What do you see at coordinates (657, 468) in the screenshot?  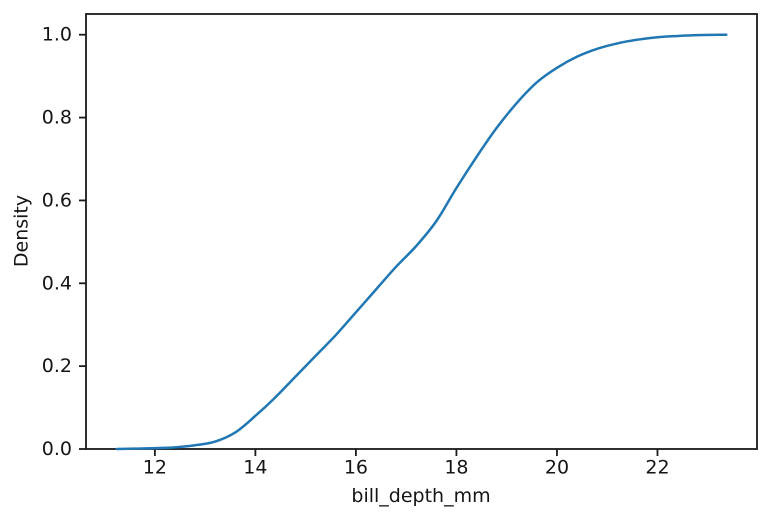 I see `x-tick-label: 22` at bounding box center [657, 468].